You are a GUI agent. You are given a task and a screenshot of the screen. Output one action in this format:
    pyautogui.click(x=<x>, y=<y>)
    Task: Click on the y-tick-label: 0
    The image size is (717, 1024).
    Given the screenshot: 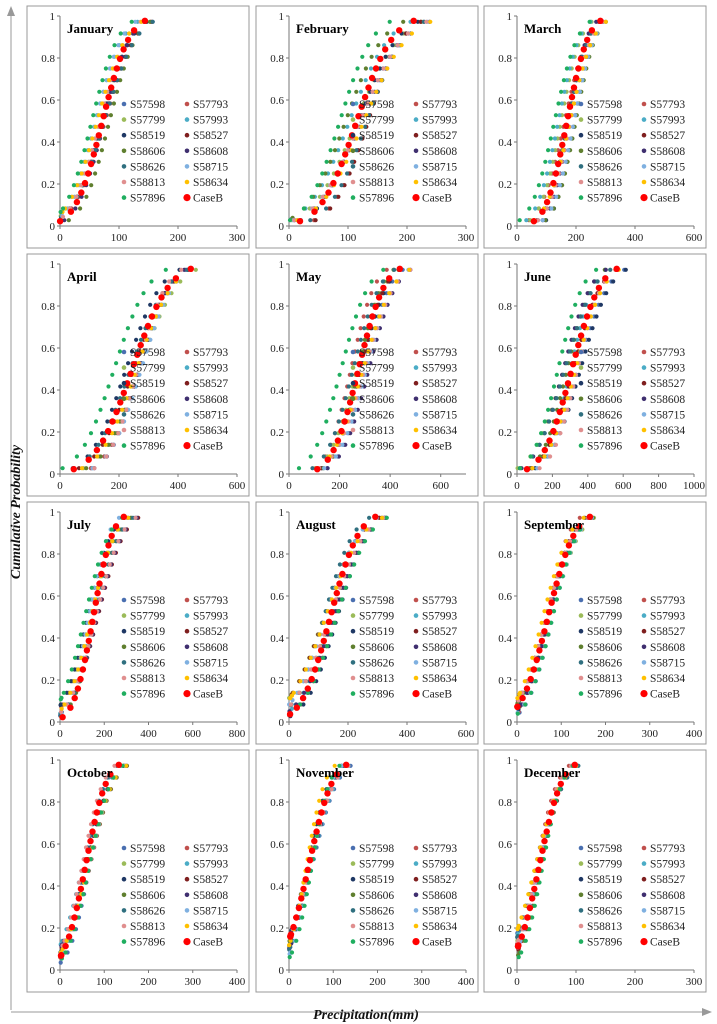 What is the action you would take?
    pyautogui.click(x=282, y=227)
    